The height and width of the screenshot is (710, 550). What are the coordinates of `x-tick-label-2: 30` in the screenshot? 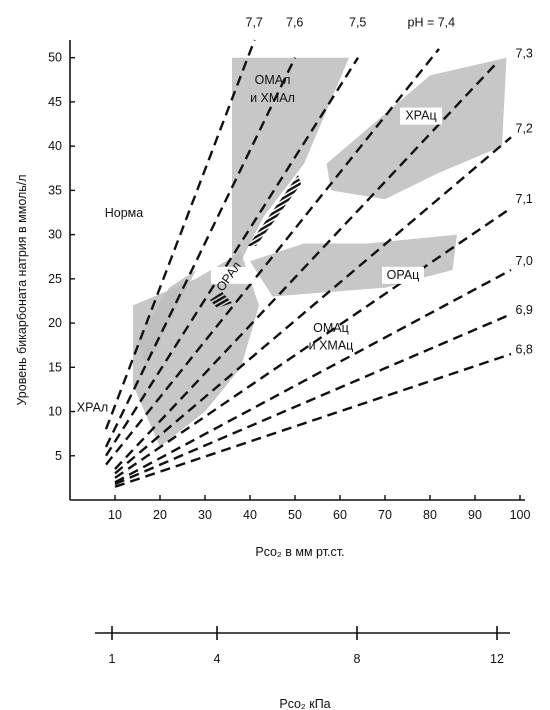 It's located at (205, 515).